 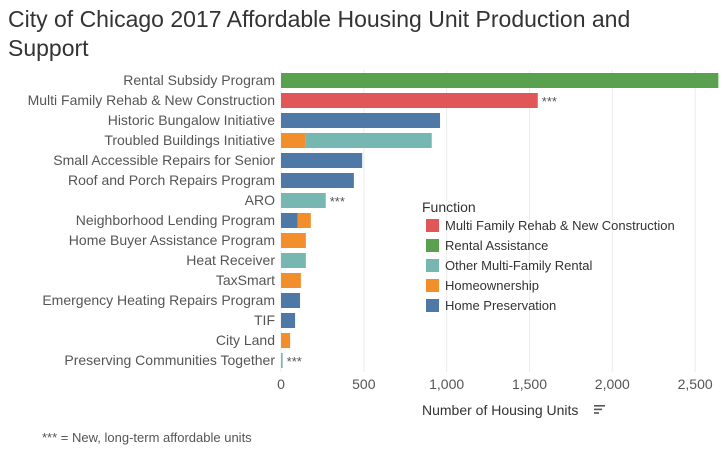 I want to click on x-tick-label: 2,500, so click(x=695, y=384).